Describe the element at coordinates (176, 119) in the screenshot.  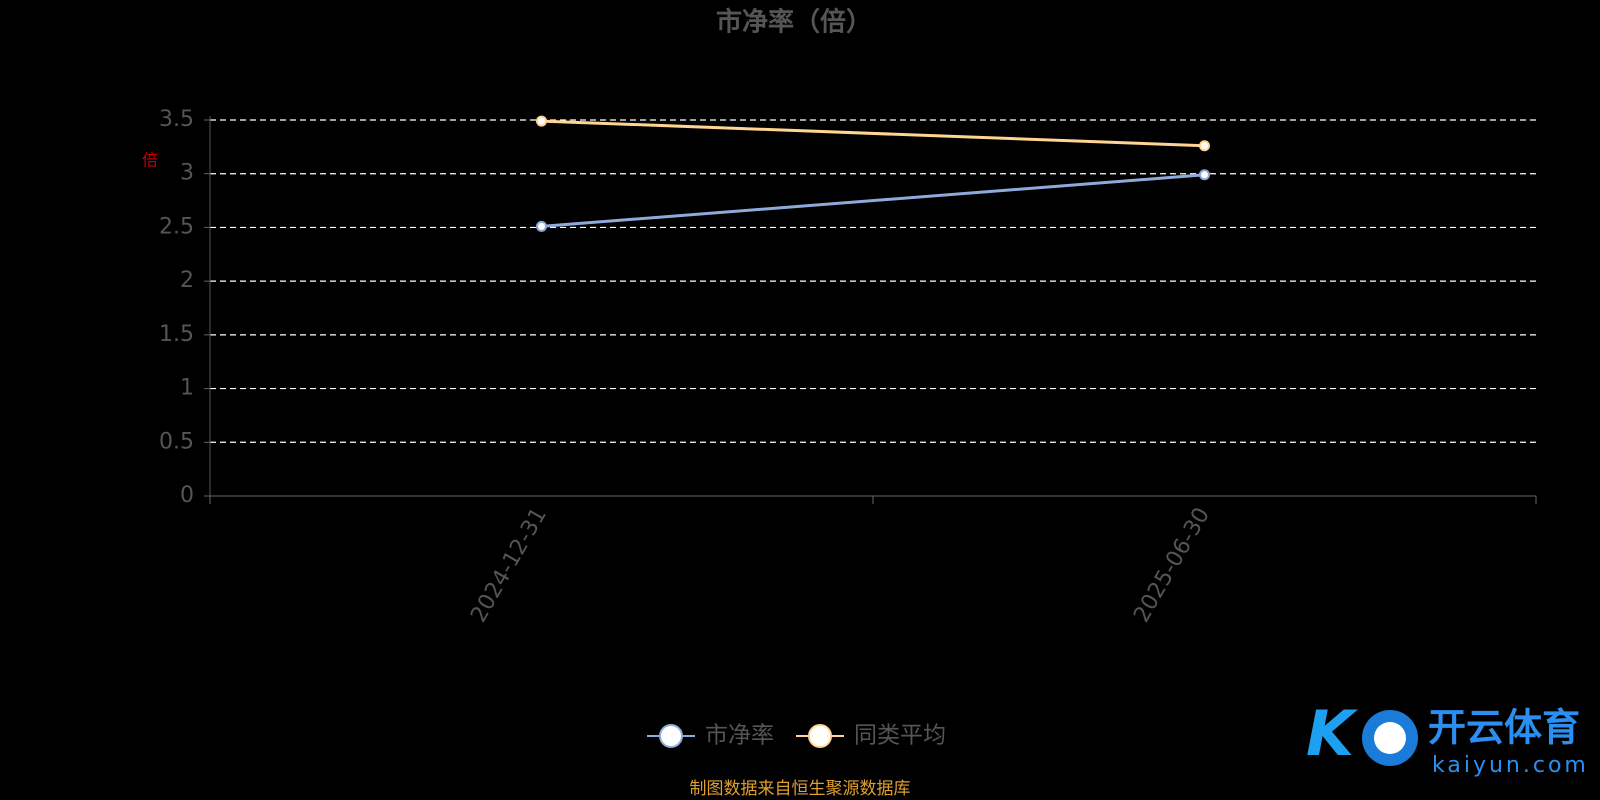
I see `y-tick-label: 3.5` at that location.